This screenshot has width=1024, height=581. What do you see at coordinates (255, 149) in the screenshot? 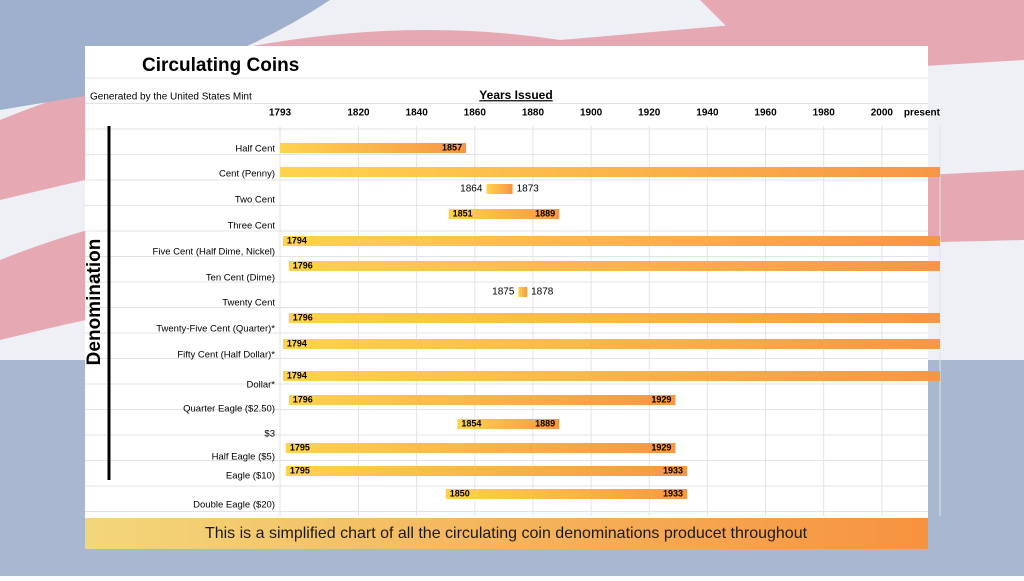
I see `row-label: Half Cent` at bounding box center [255, 149].